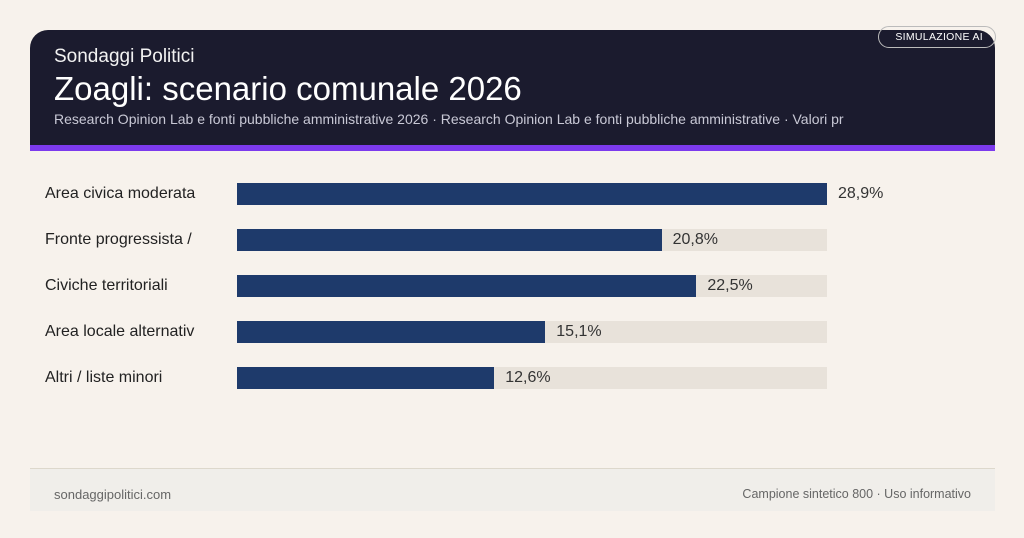  I want to click on bar-row: Area civica moderata 28,9%, so click(512, 194).